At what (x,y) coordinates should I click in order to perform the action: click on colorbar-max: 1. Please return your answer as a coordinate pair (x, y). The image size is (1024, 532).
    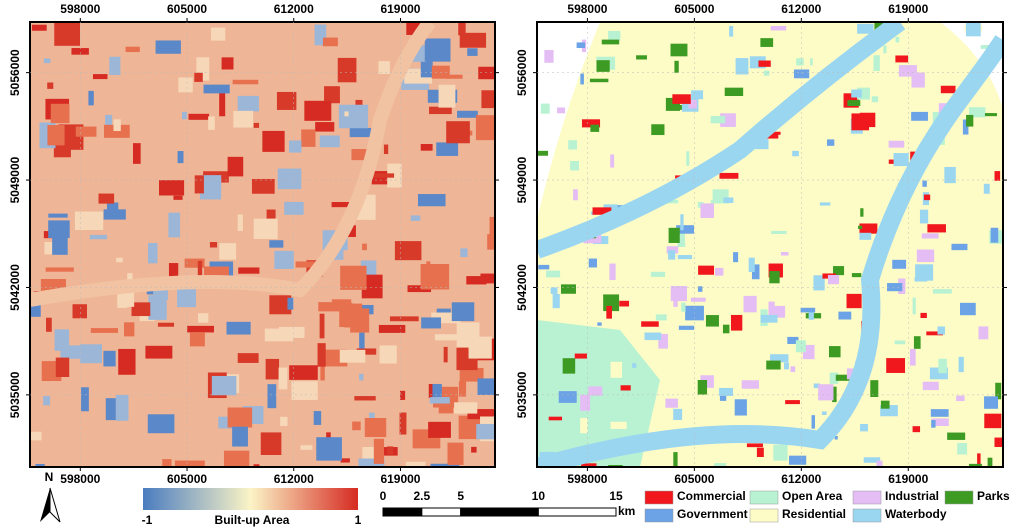
    Looking at the image, I should click on (358, 520).